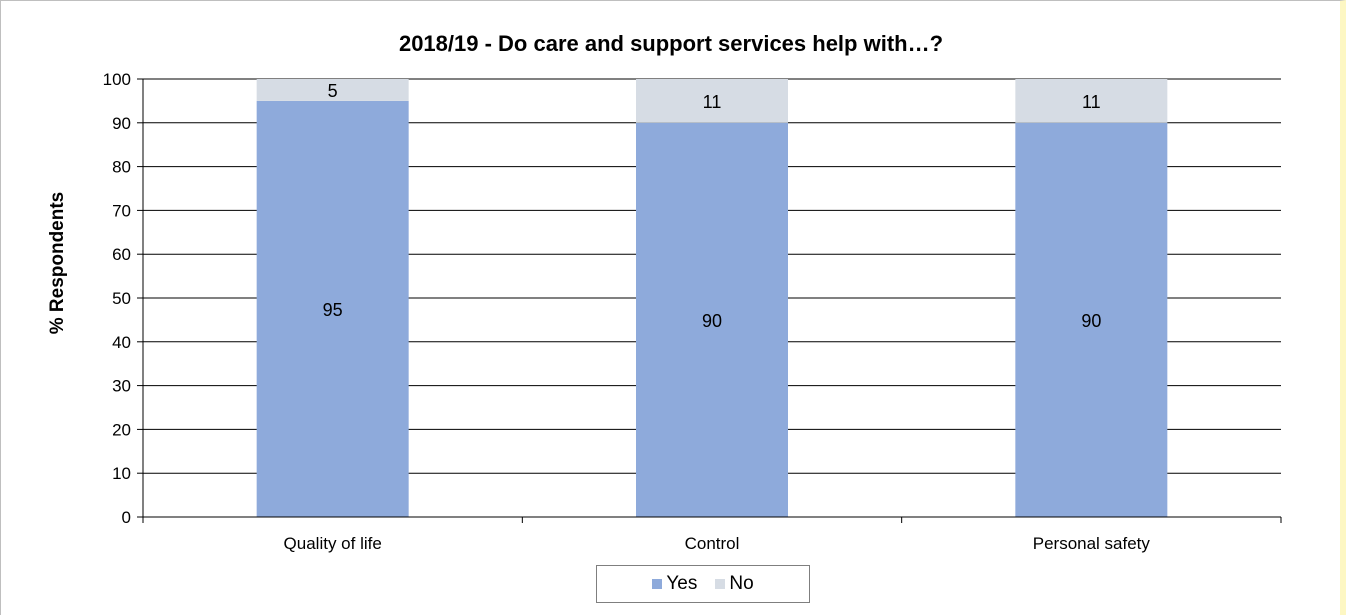 Image resolution: width=1346 pixels, height=616 pixels. I want to click on legend: Yes No, so click(703, 584).